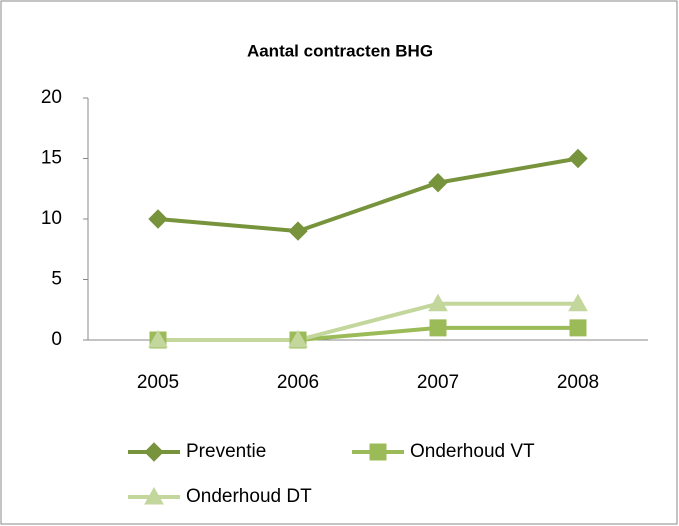 The image size is (679, 526). What do you see at coordinates (51, 218) in the screenshot?
I see `y-tick-label: 10` at bounding box center [51, 218].